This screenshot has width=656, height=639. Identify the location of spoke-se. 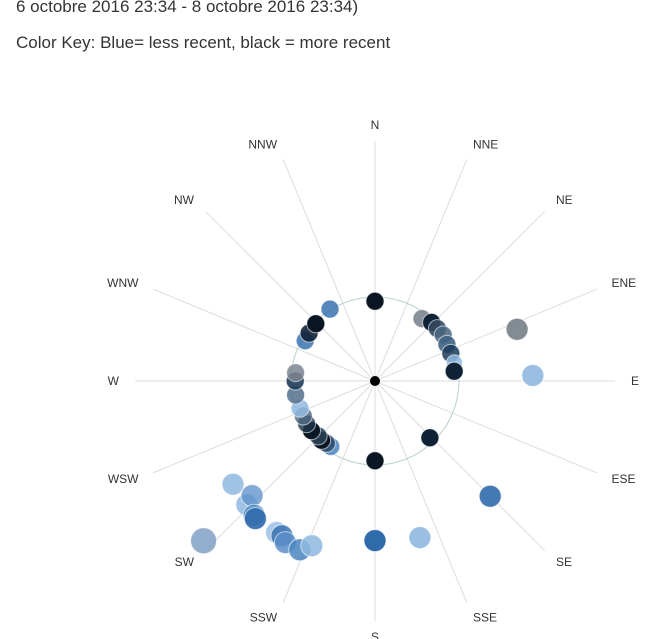
(460, 466).